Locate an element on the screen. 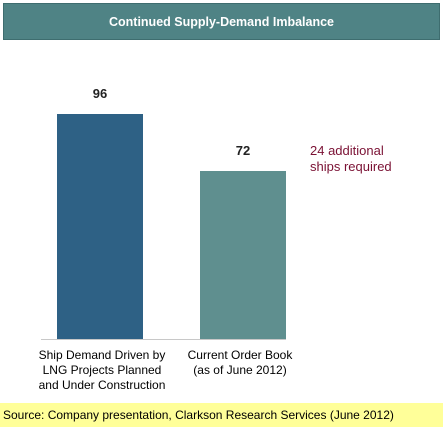 This screenshot has height=430, width=443. gap-annotation: 24 additional ships required is located at coordinates (351, 159).